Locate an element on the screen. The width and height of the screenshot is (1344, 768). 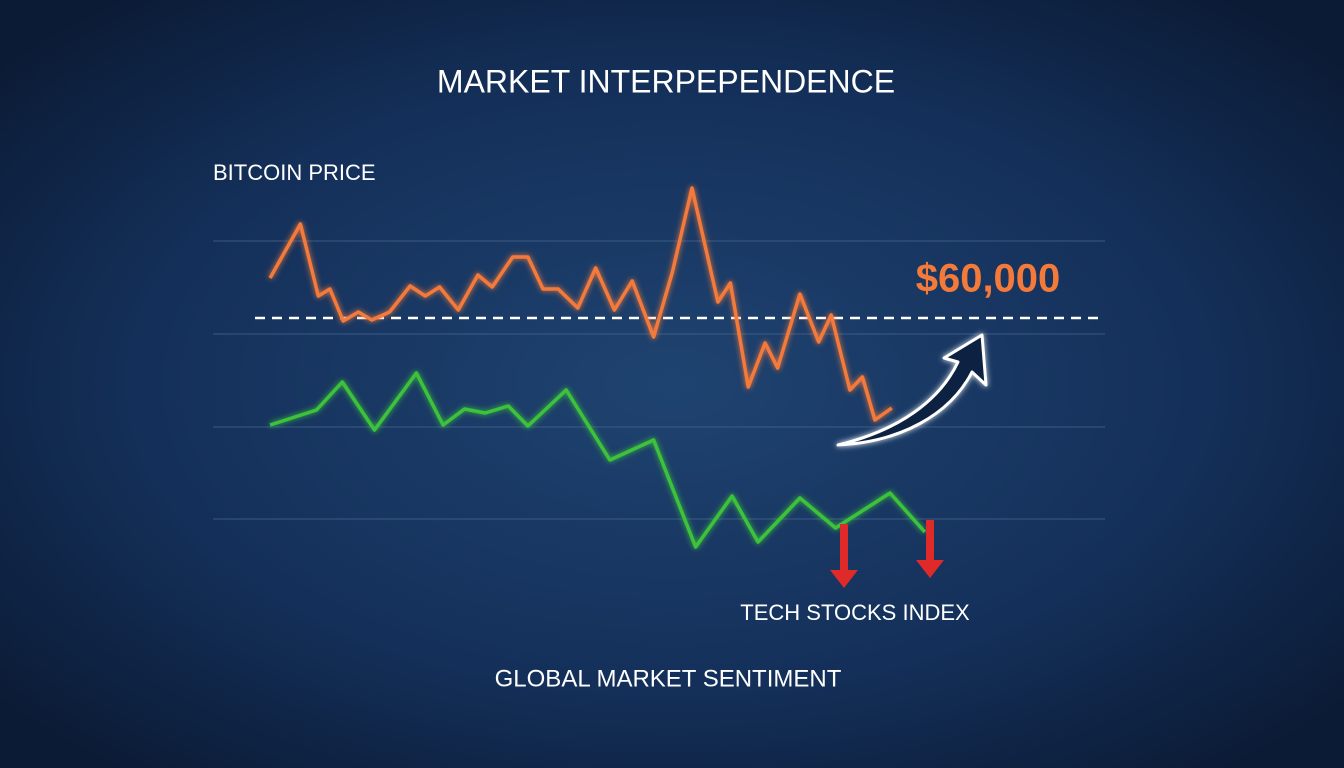
reference-label: $60,000 is located at coordinates (988, 279).